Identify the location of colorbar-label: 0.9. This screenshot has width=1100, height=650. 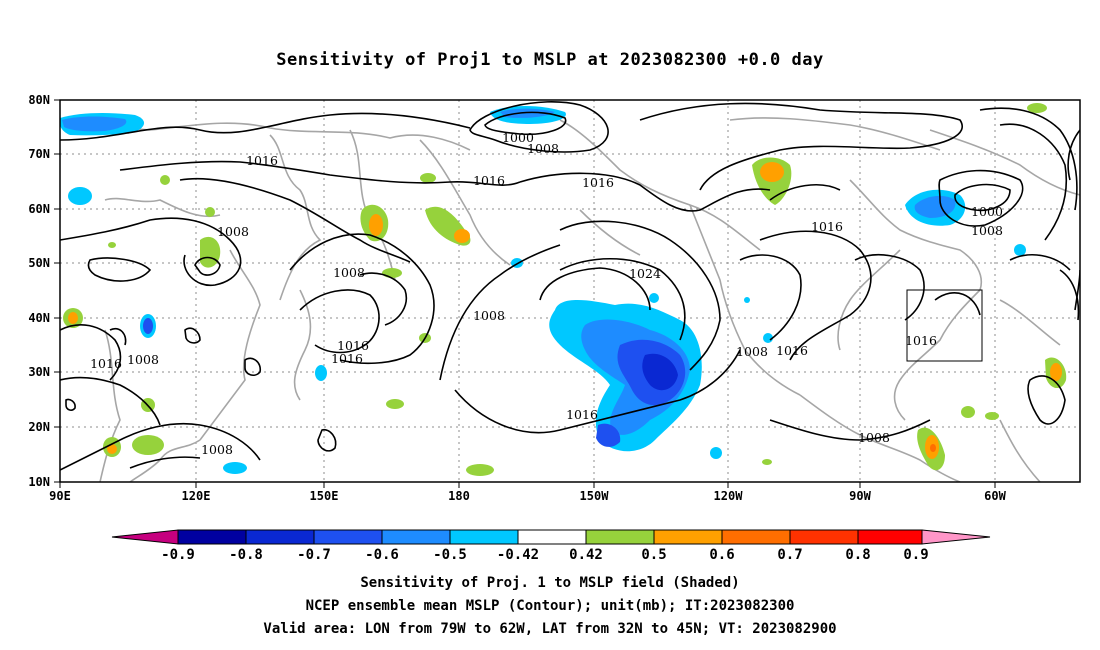
(915, 555).